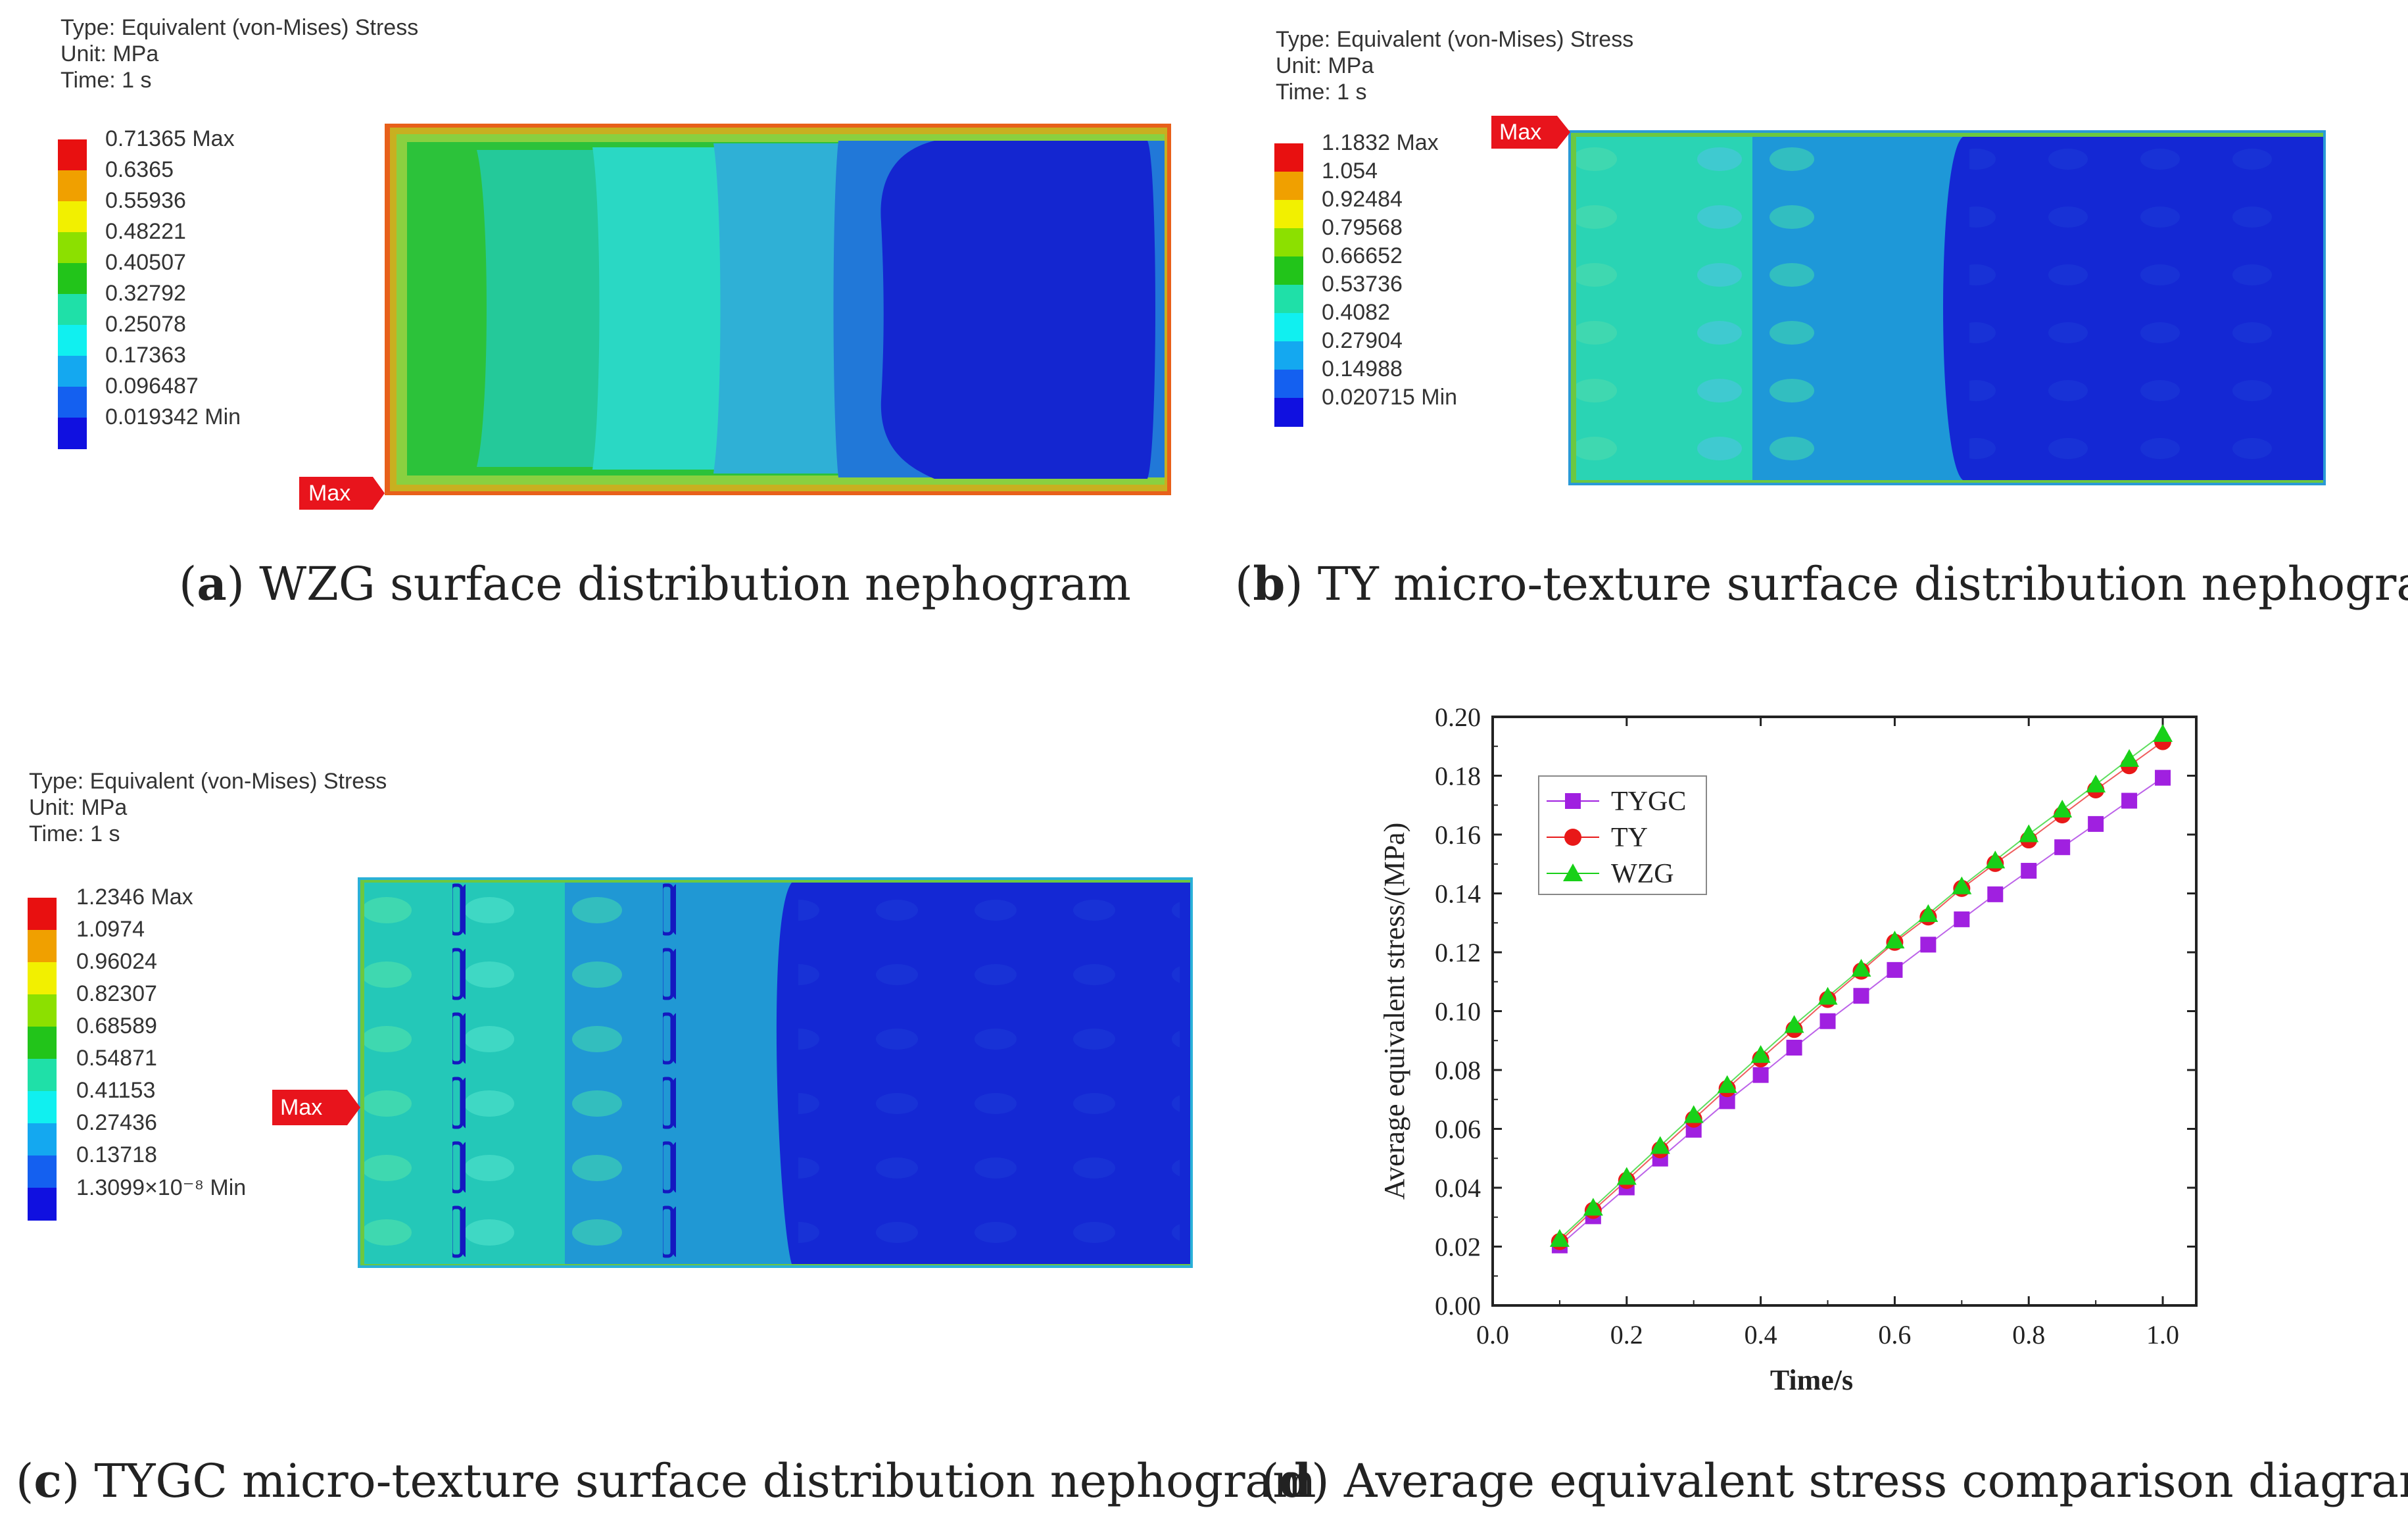 This screenshot has width=2408, height=1533. Describe the element at coordinates (170, 138) in the screenshot. I see `legend-label: 0.71365 Max` at that location.